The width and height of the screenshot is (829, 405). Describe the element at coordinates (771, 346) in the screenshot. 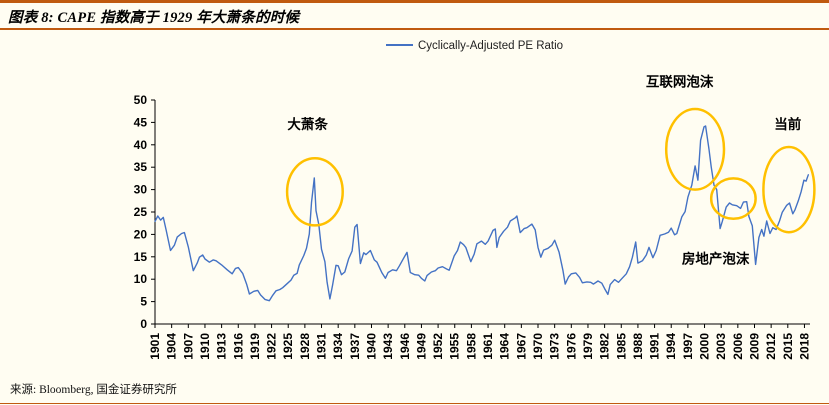

I see `x-tick-label: 2012` at that location.